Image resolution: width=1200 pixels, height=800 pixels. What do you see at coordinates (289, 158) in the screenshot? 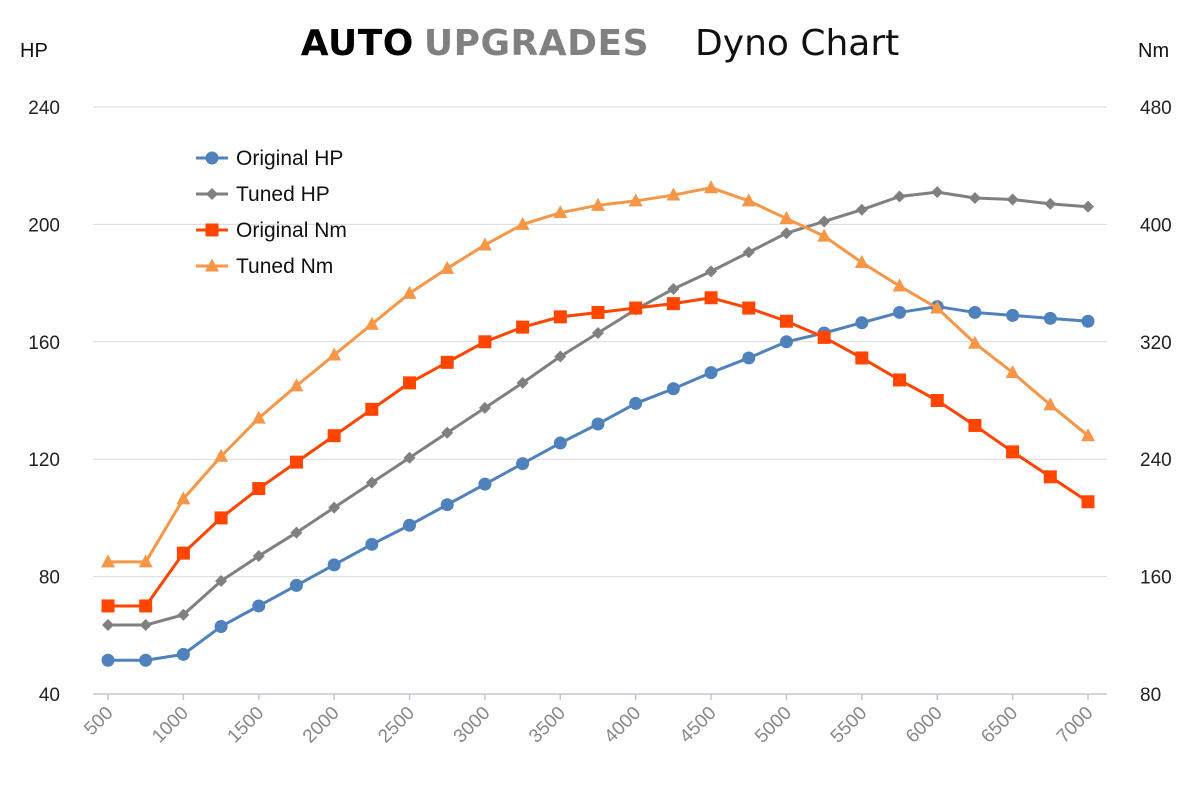
I see `legend-label: Original HP` at bounding box center [289, 158].